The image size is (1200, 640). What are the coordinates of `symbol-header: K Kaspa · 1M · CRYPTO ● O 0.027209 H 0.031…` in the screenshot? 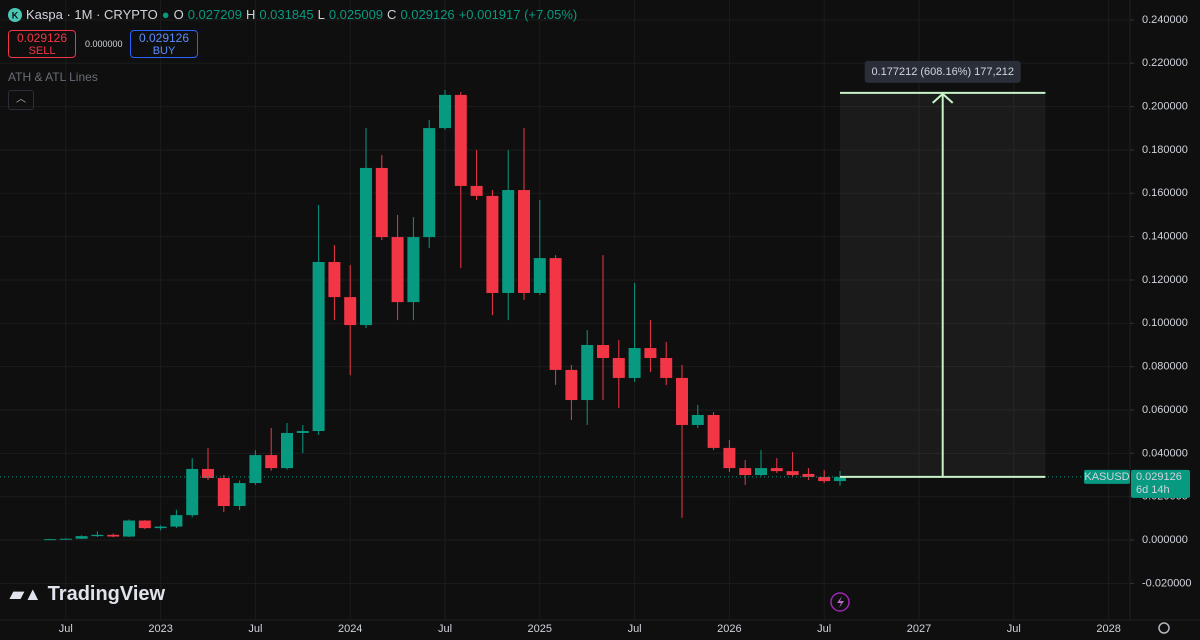 It's located at (292, 14).